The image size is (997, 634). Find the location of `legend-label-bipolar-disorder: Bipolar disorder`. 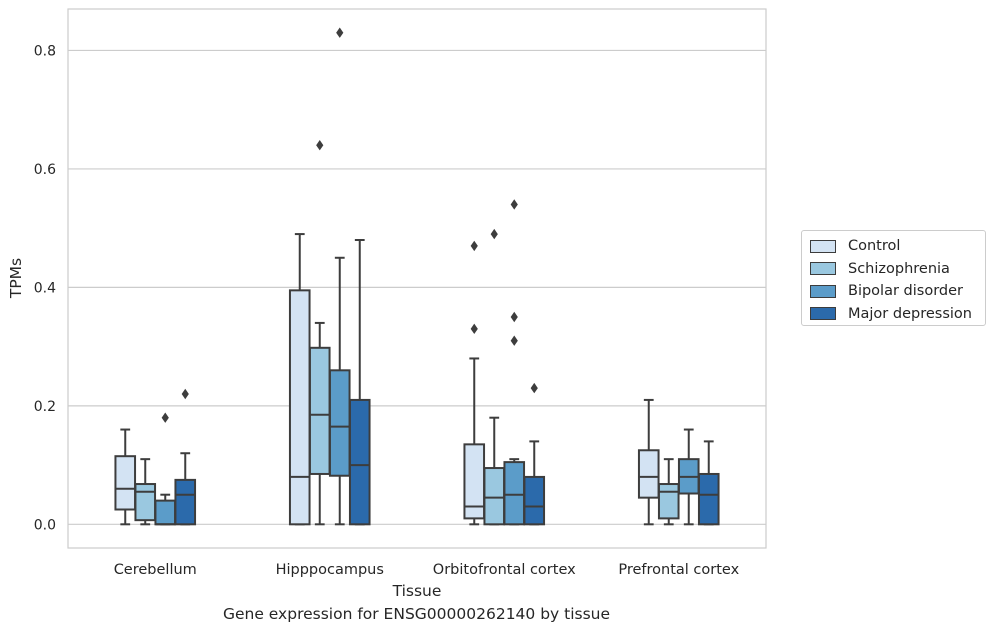

legend-label-bipolar-disorder: Bipolar disorder is located at coordinates (905, 291).